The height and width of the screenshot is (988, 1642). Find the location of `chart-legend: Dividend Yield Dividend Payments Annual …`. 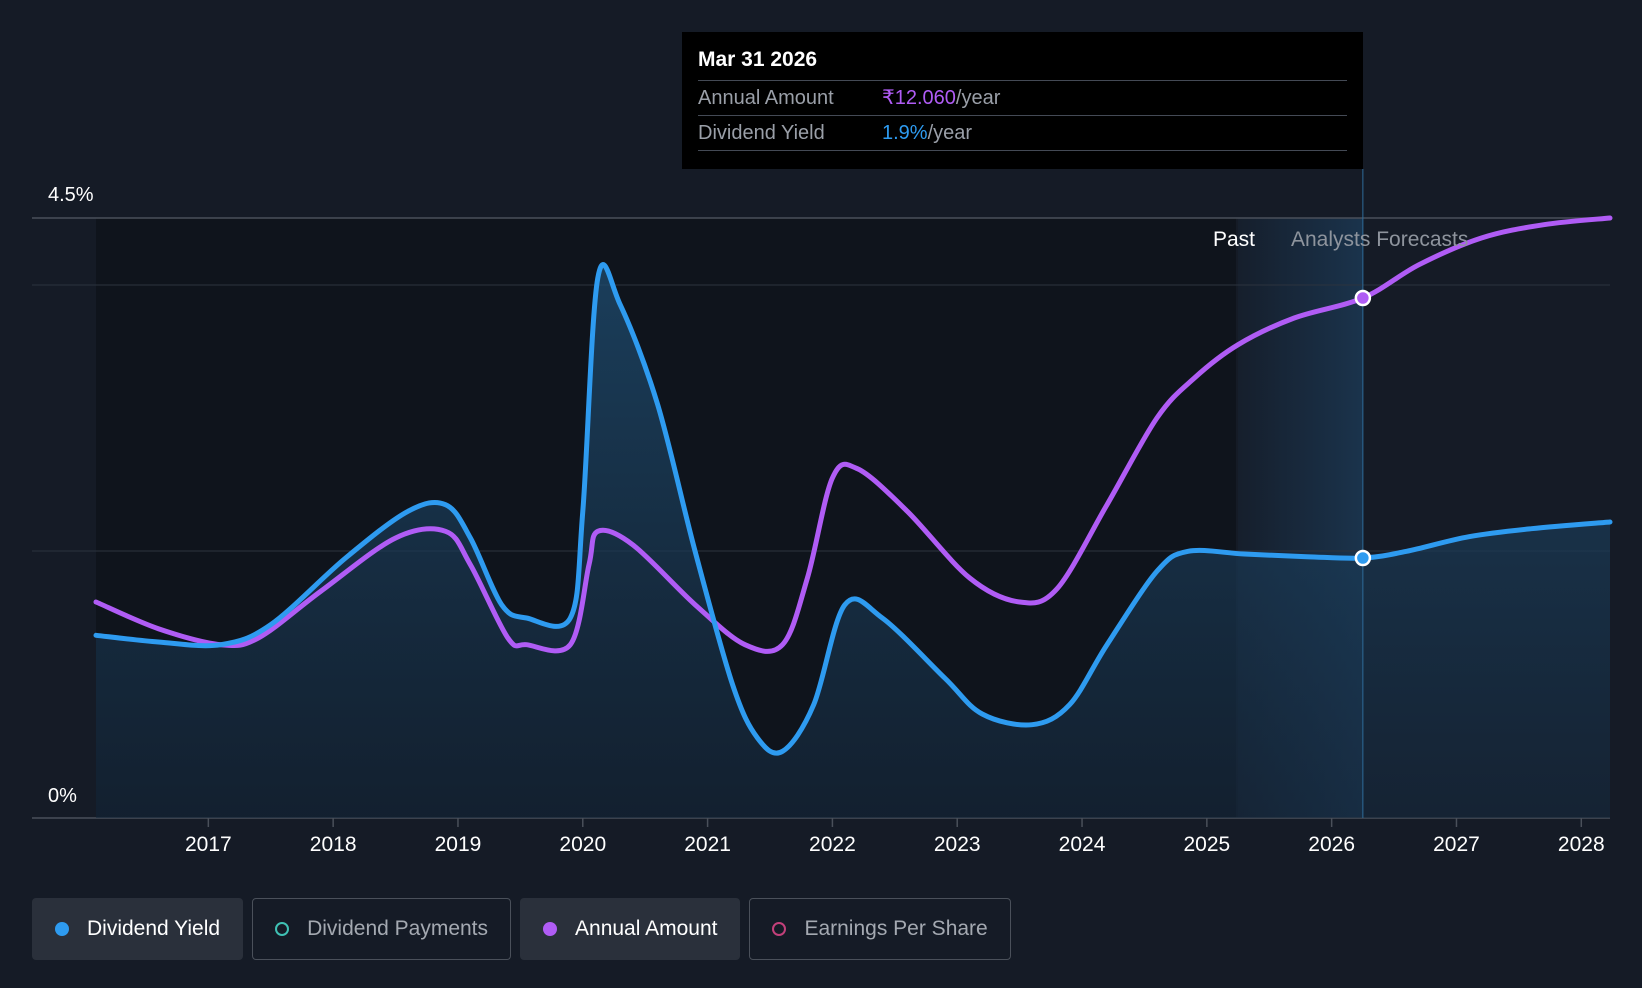

chart-legend: Dividend Yield Dividend Payments Annual … is located at coordinates (521, 929).